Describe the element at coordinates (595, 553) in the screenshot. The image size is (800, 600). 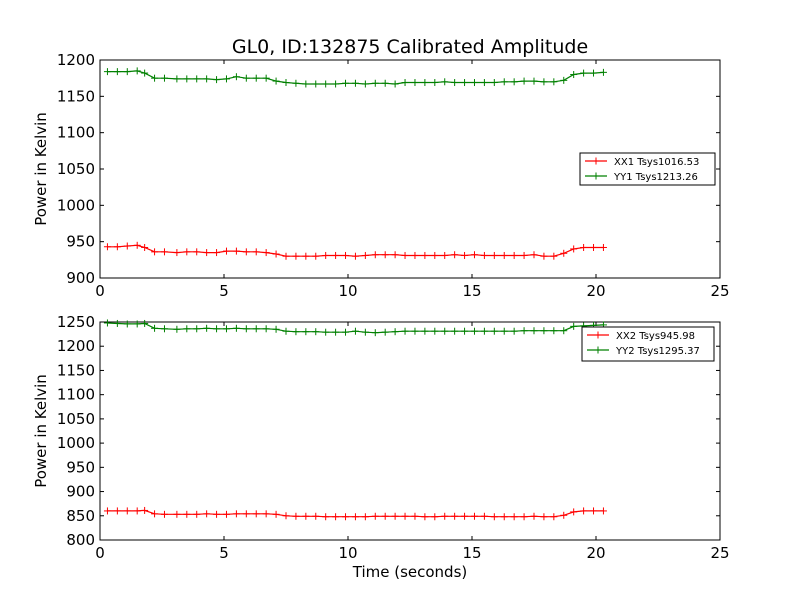
I see `bottom-x-tick-label: 20` at that location.